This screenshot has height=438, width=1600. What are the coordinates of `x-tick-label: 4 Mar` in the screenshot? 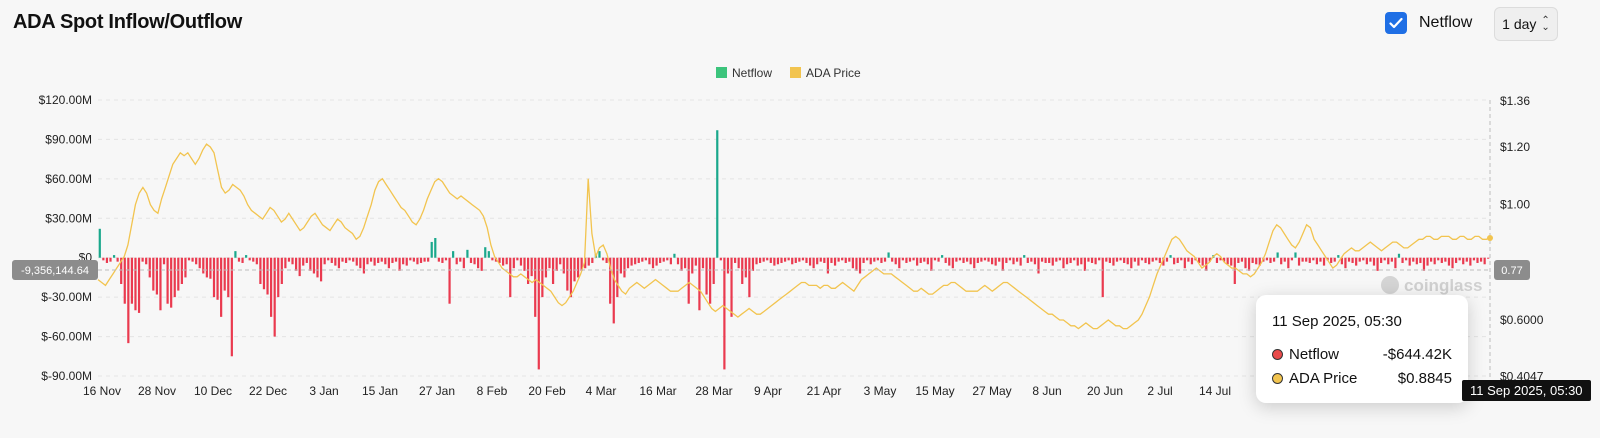 It's located at (601, 391).